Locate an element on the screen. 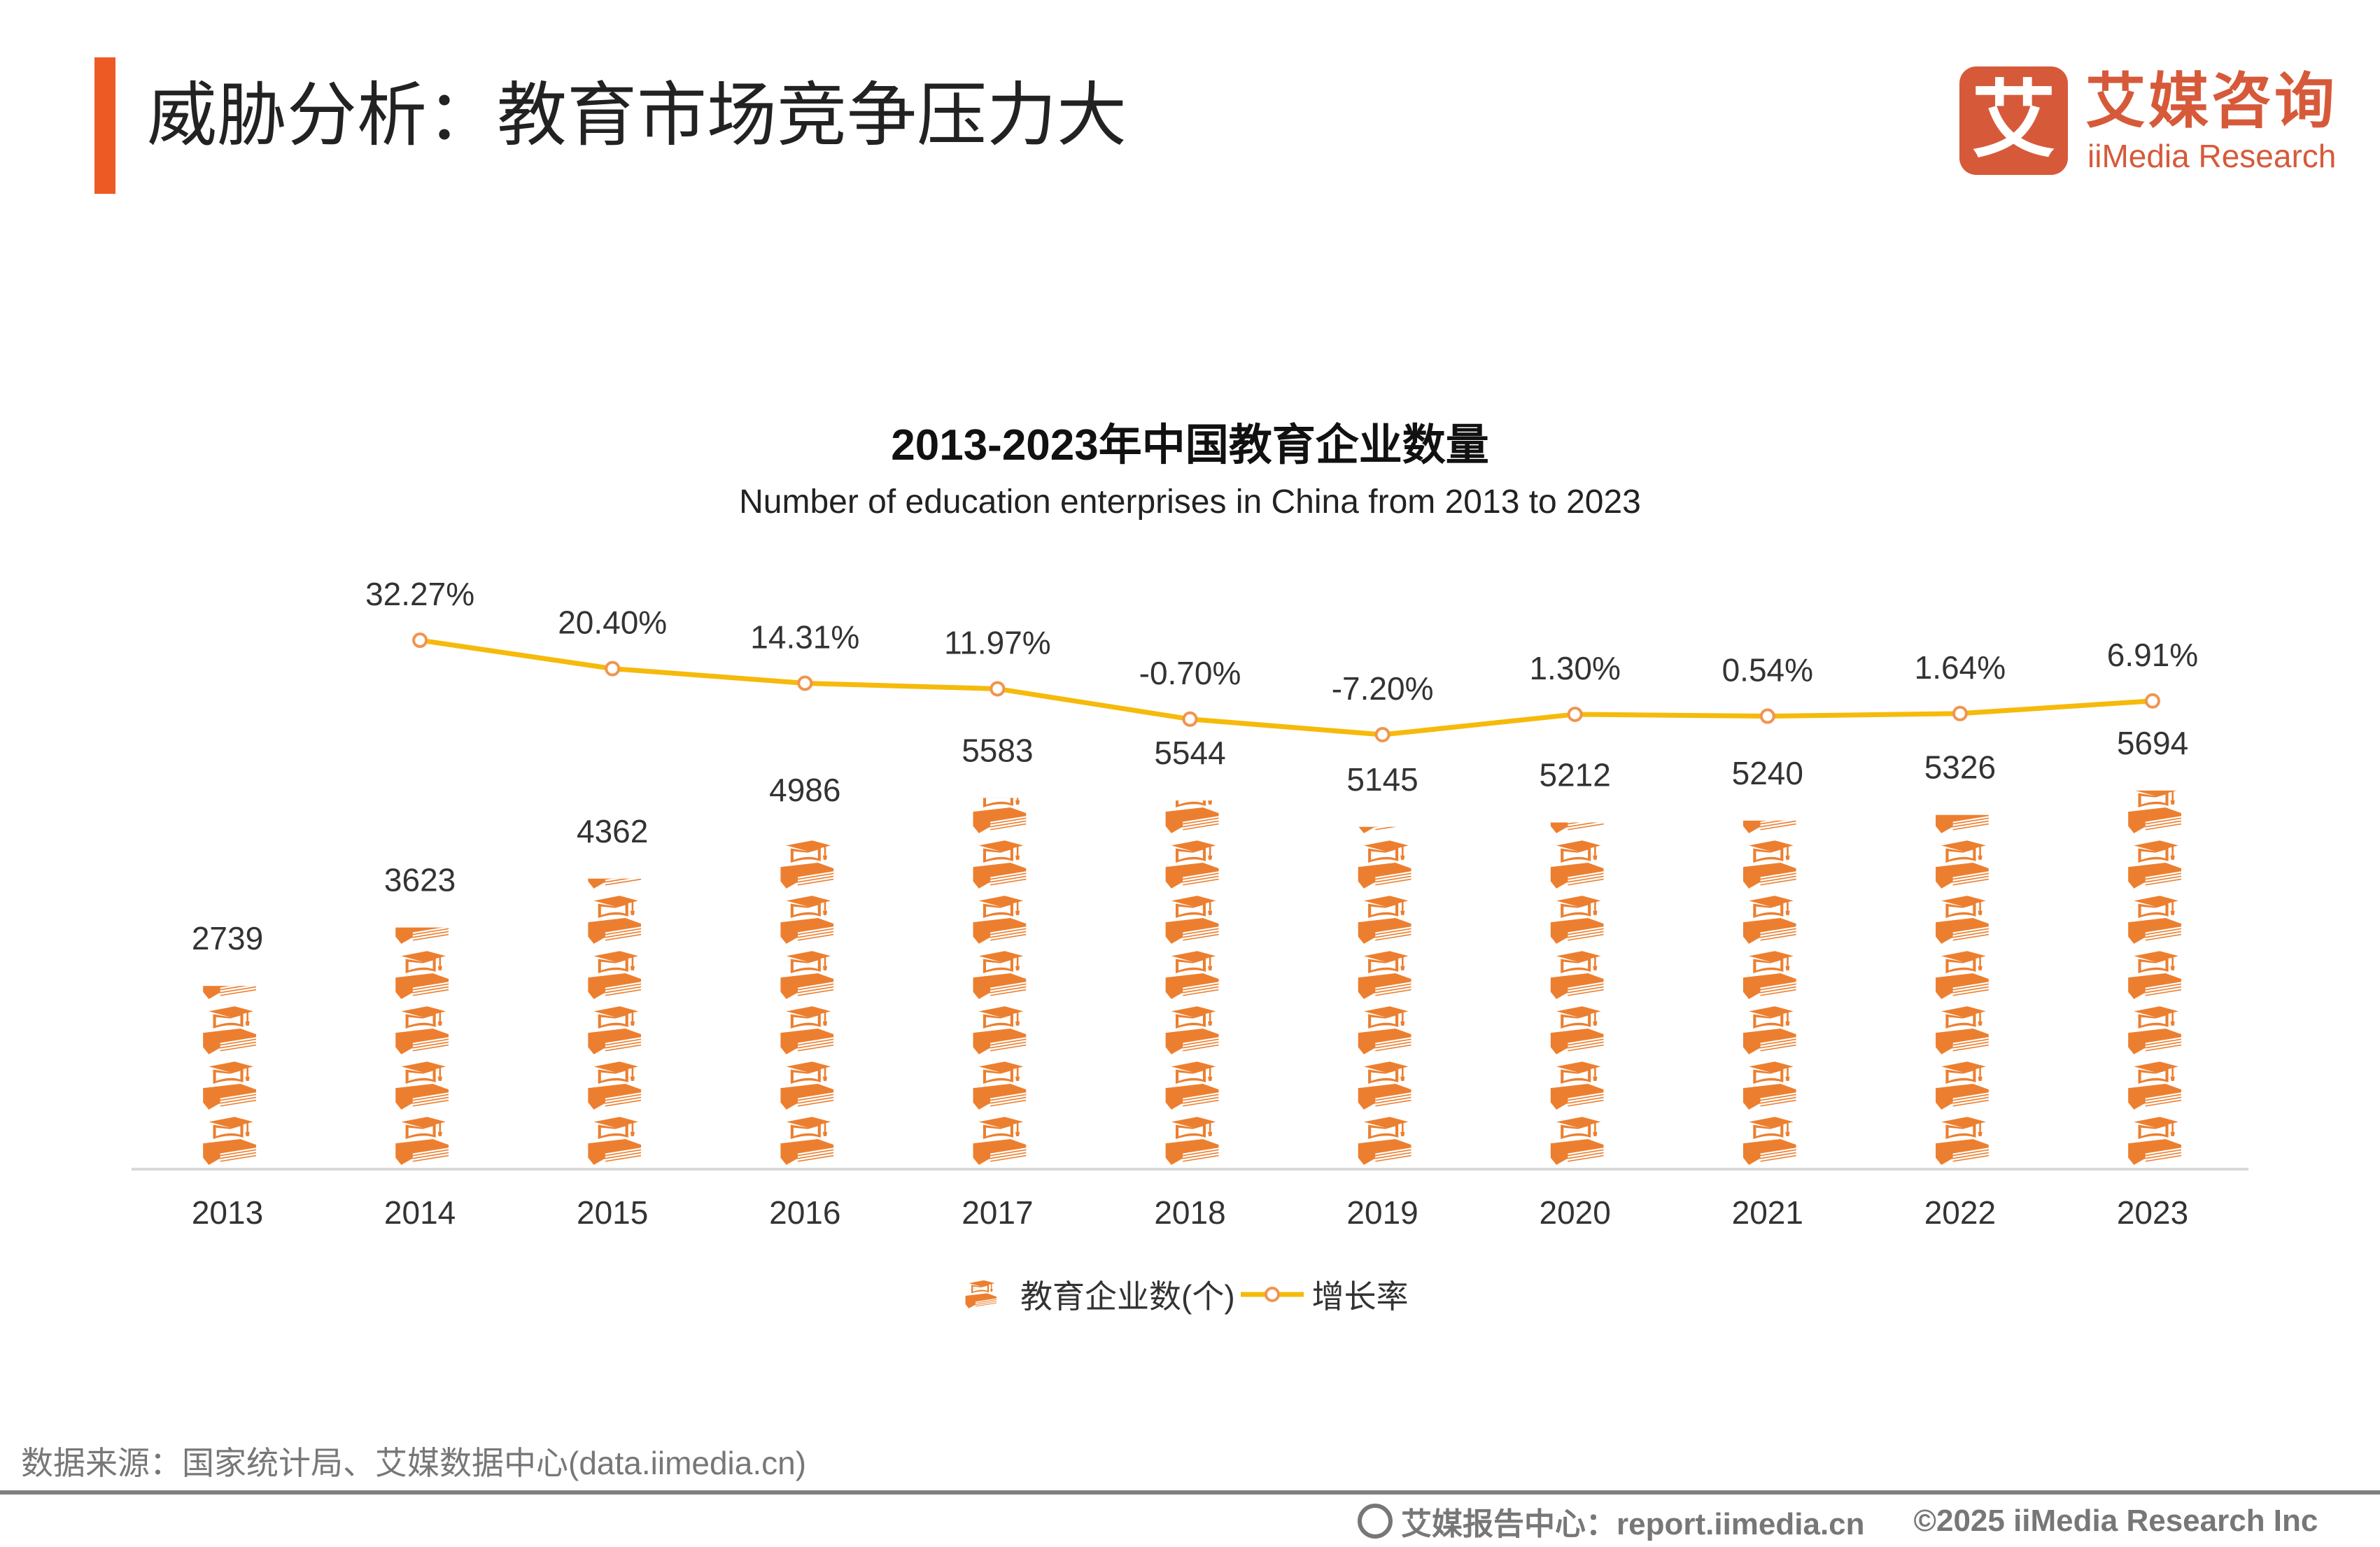  bar-value-label: 3623 is located at coordinates (420, 880).